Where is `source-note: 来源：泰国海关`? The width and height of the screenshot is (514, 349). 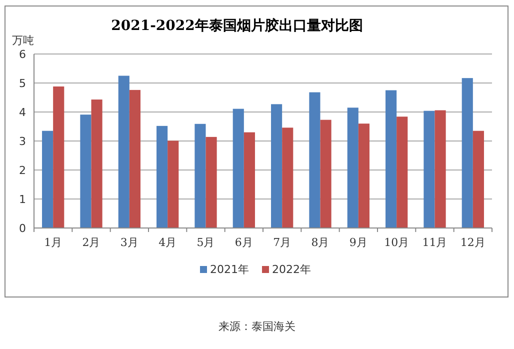
source-note: 来源：泰国海关 is located at coordinates (257, 326).